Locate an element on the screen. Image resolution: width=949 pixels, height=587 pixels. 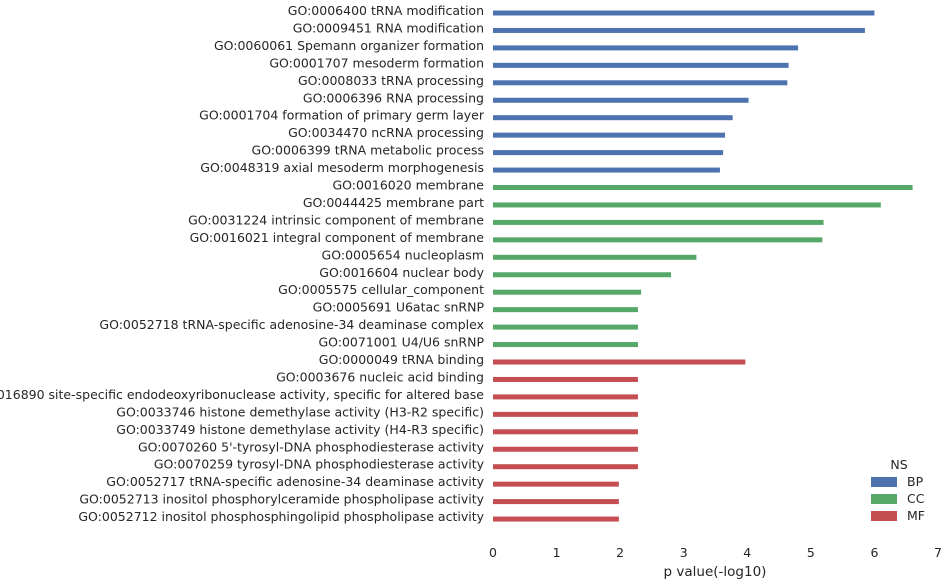
x-tick-label-0: 0 is located at coordinates (493, 552).